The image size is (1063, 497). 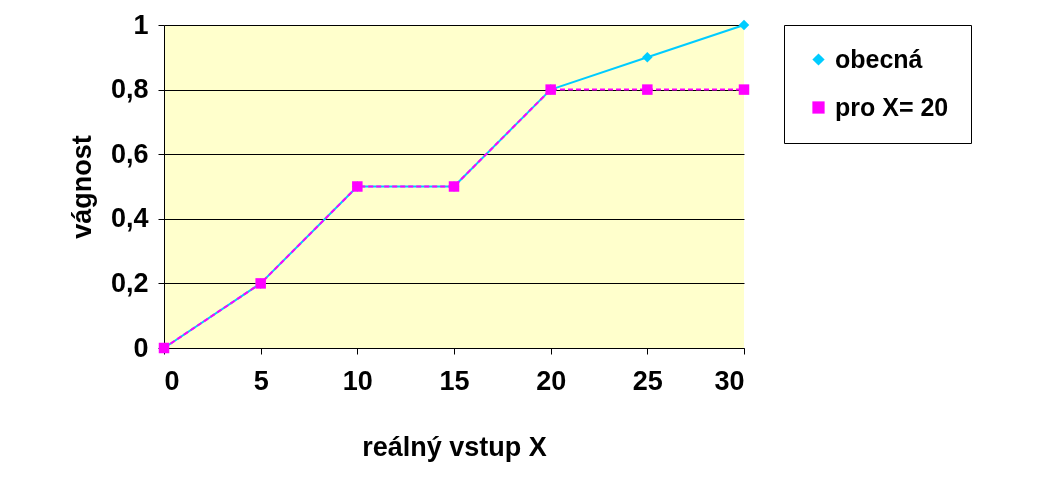 I want to click on x-tick-label: 25, so click(x=647, y=380).